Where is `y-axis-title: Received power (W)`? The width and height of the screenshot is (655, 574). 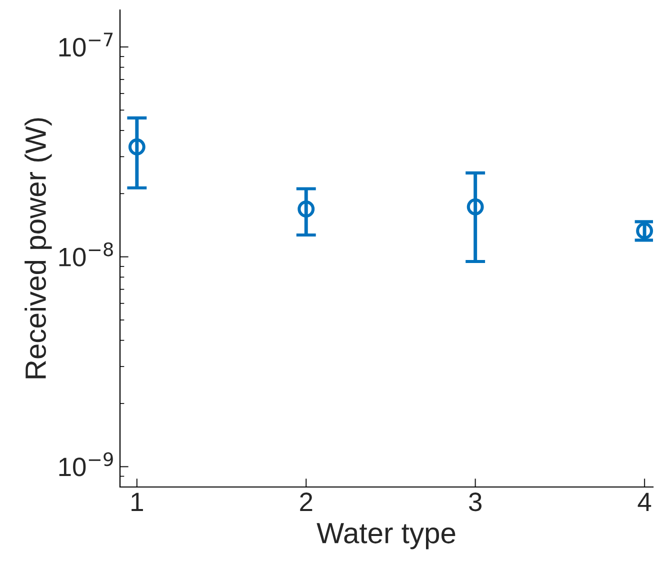
y-axis-title: Received power (W) is located at coordinates (38, 248).